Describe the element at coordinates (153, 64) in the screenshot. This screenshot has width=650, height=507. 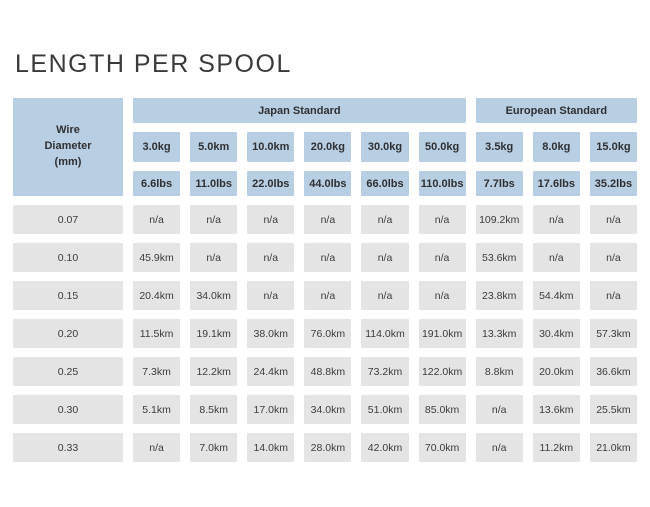
I see `page-title: LENGTH PER SPOOL` at that location.